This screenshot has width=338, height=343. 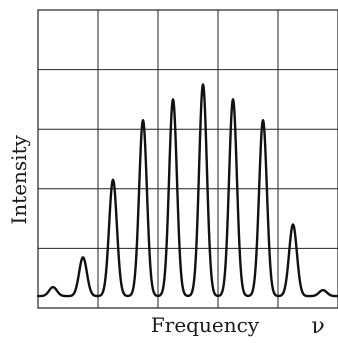 I want to click on x-axis-symbol: ν, so click(x=317, y=326).